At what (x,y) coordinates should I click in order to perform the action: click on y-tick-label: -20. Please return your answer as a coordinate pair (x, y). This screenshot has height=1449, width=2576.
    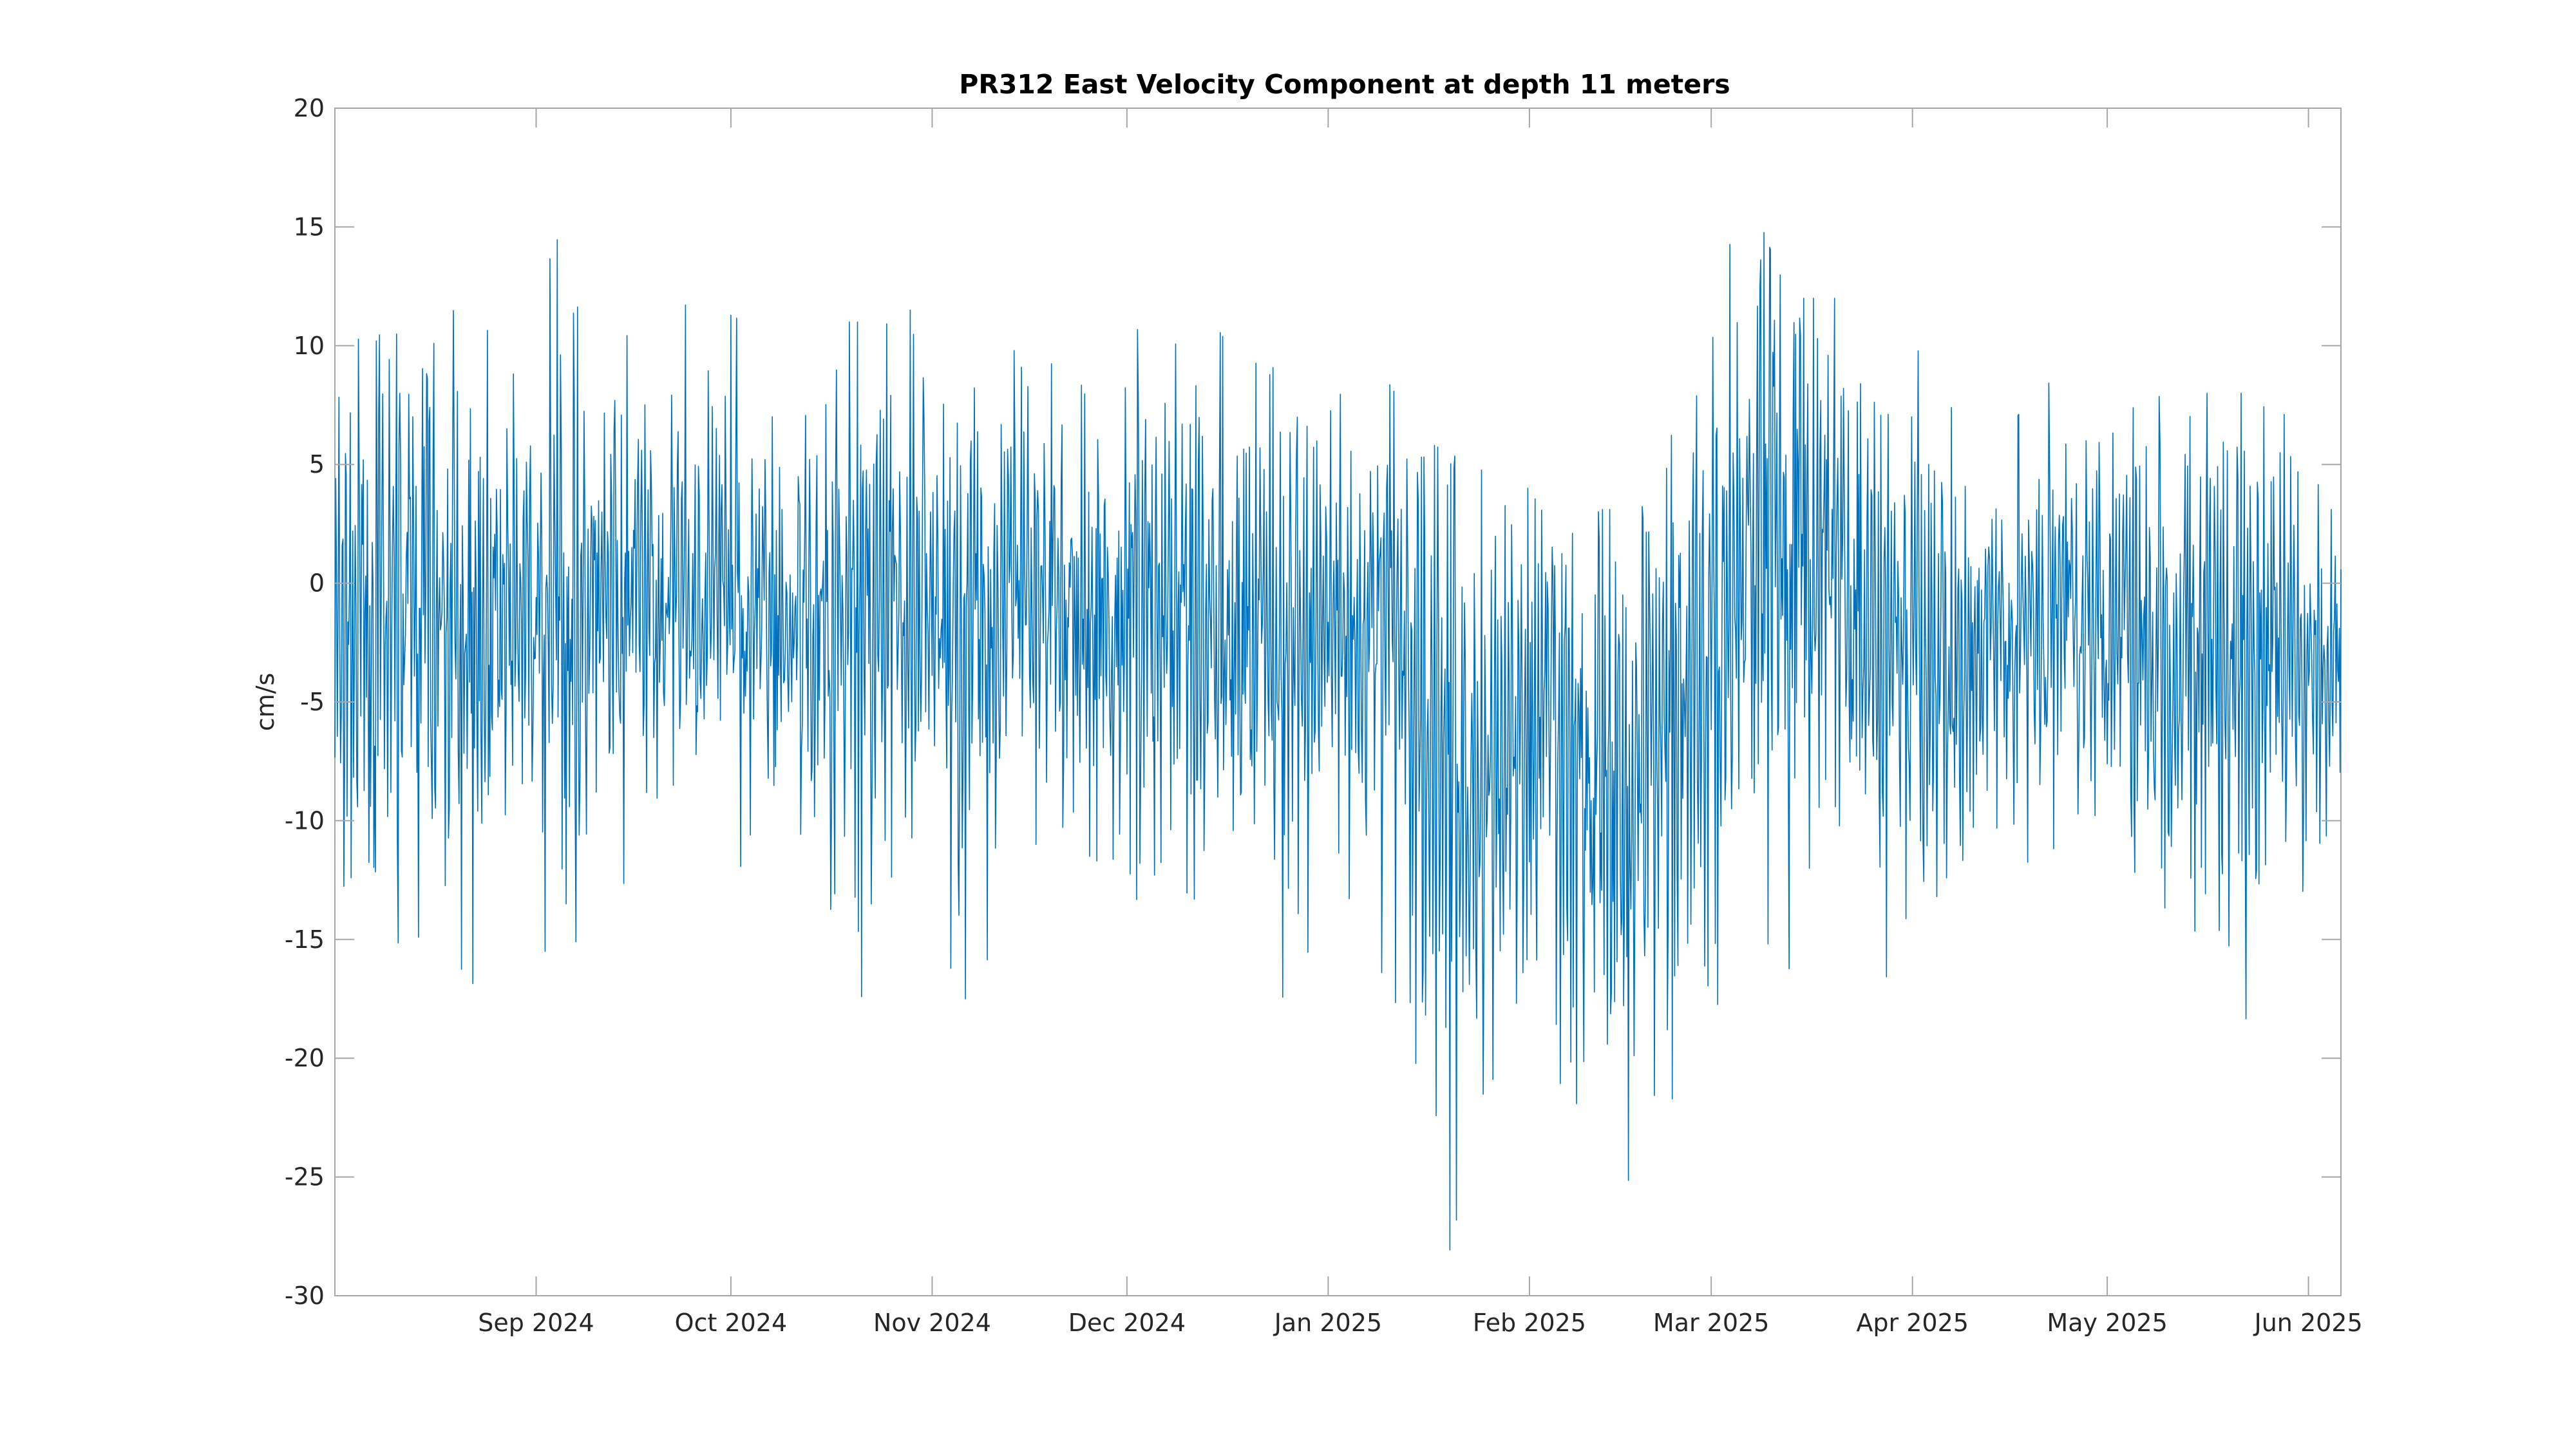
    Looking at the image, I should click on (305, 1058).